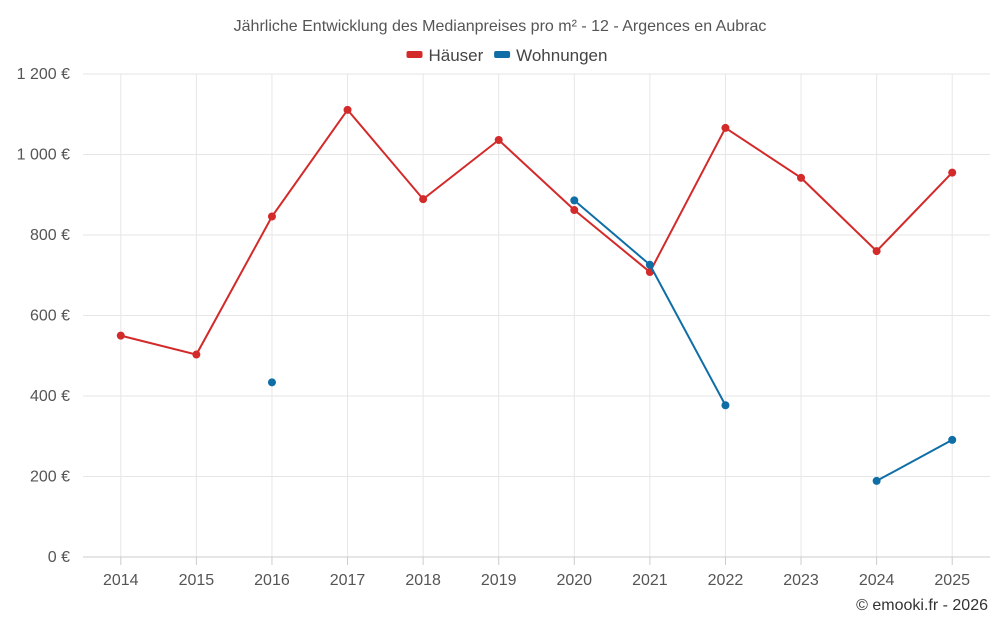  Describe the element at coordinates (561, 55) in the screenshot. I see `legend-label: Wohnungen` at that location.